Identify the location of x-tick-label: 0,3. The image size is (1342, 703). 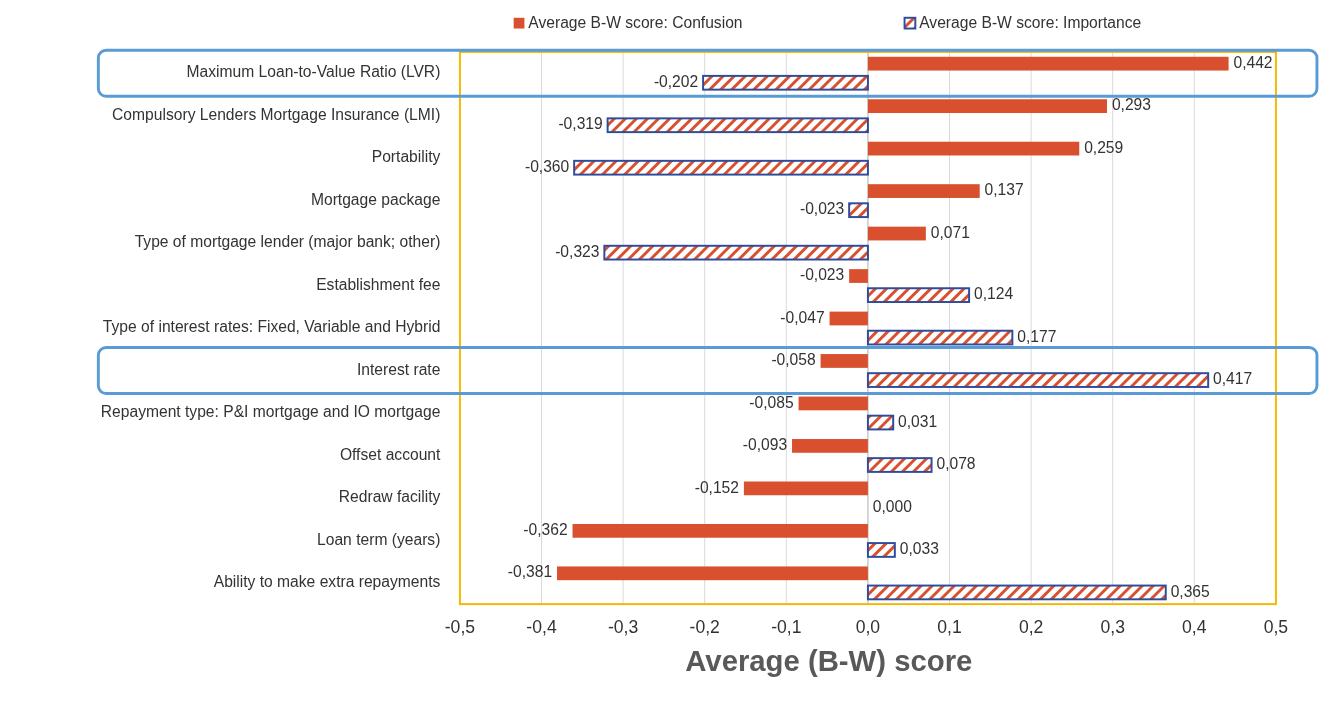
(1112, 627).